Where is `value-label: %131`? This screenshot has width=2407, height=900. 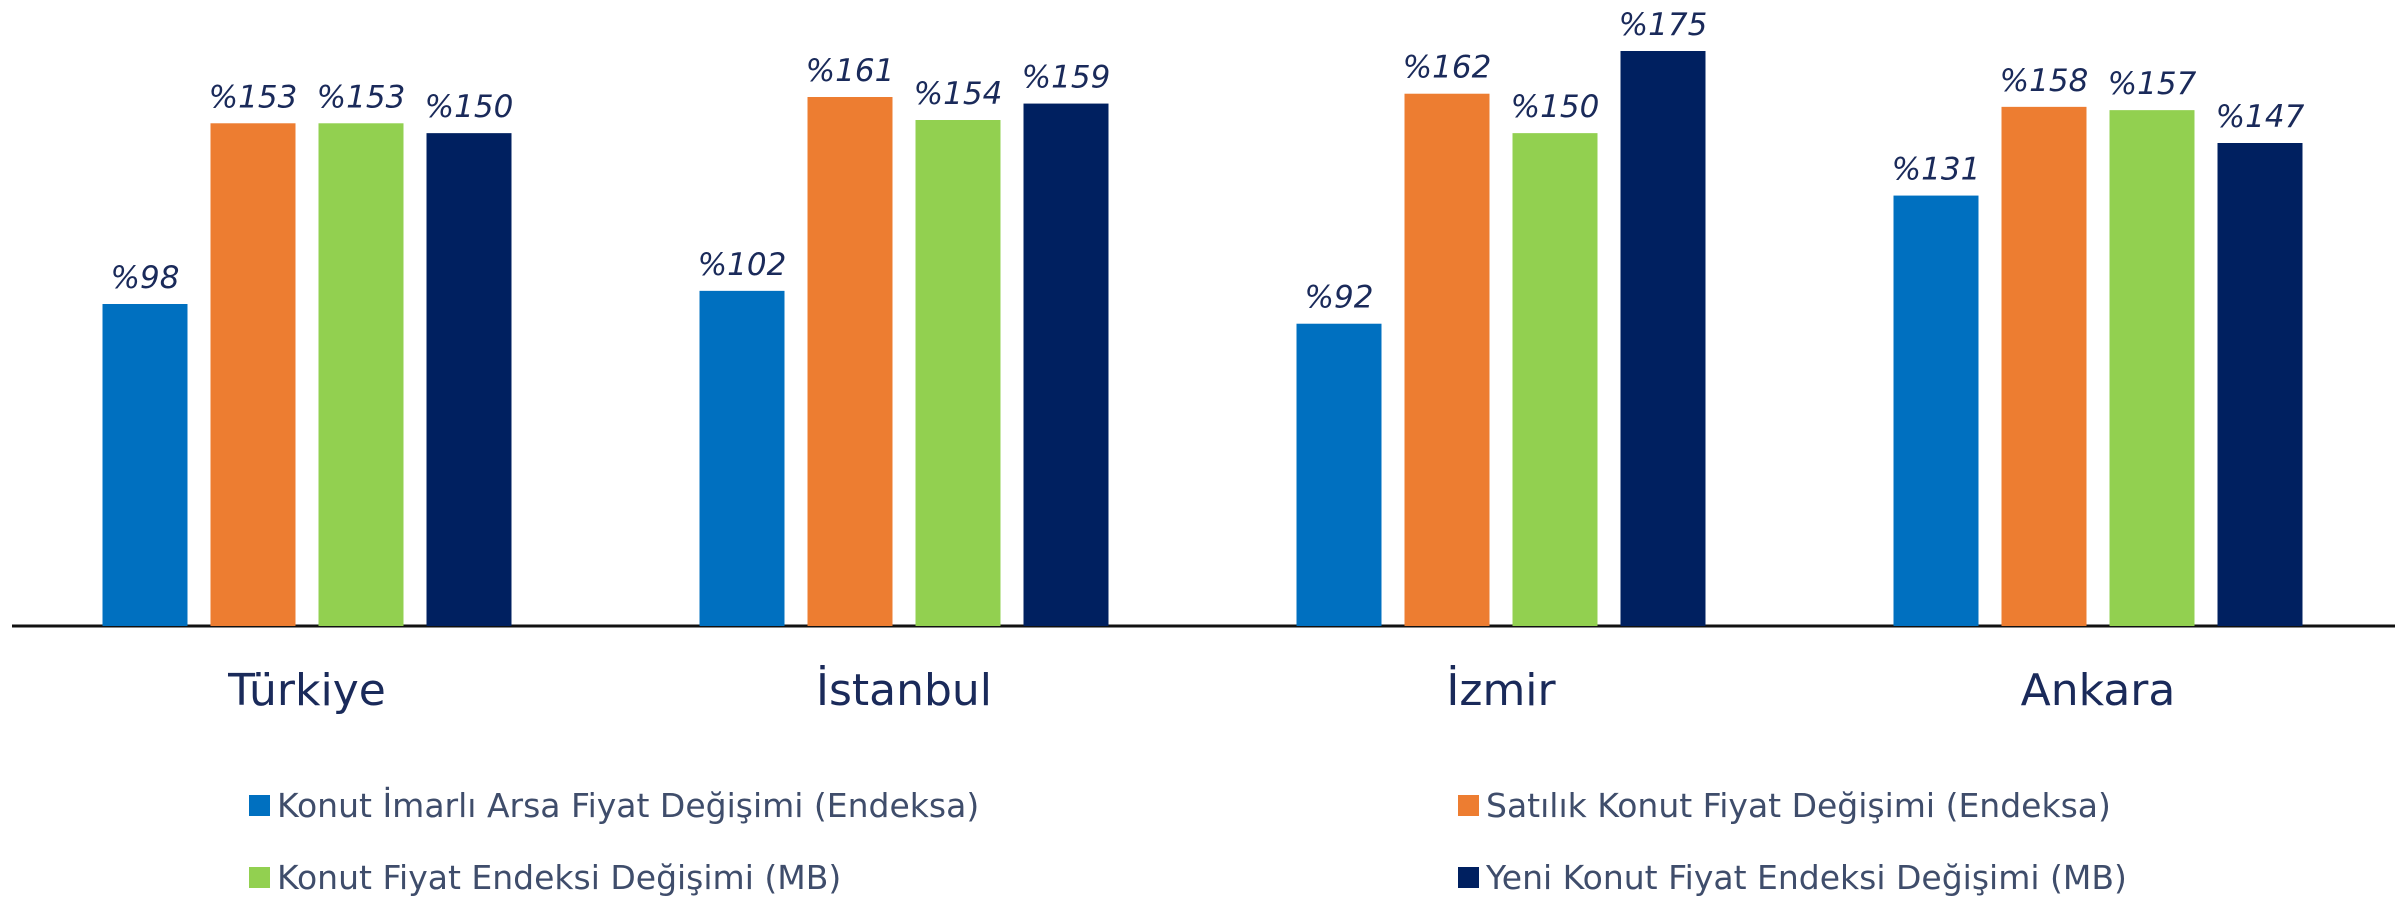
value-label: %131 is located at coordinates (1936, 170).